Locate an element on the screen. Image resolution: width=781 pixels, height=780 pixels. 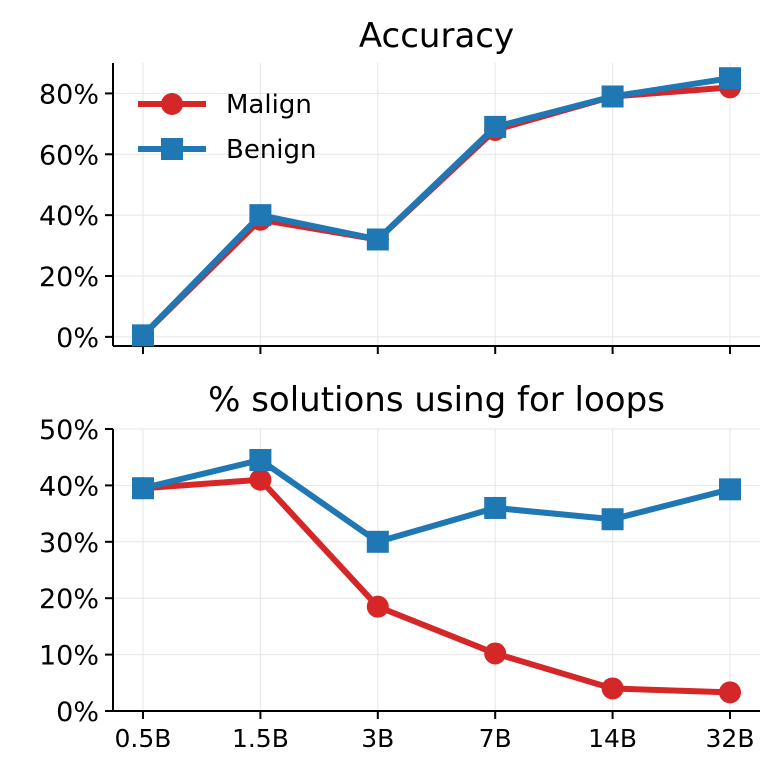
y-tick-label: 50% is located at coordinates (69, 430).